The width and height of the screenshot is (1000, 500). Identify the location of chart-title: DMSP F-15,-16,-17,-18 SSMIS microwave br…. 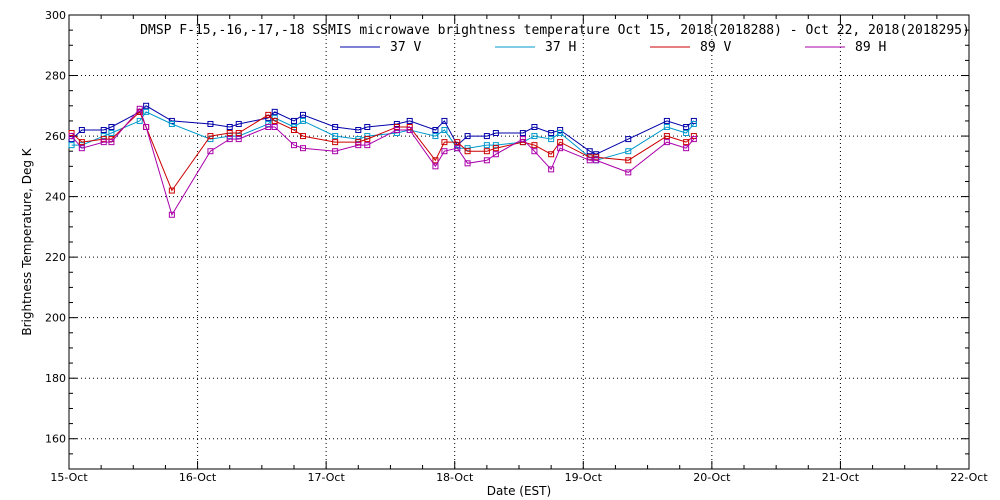
(555, 30).